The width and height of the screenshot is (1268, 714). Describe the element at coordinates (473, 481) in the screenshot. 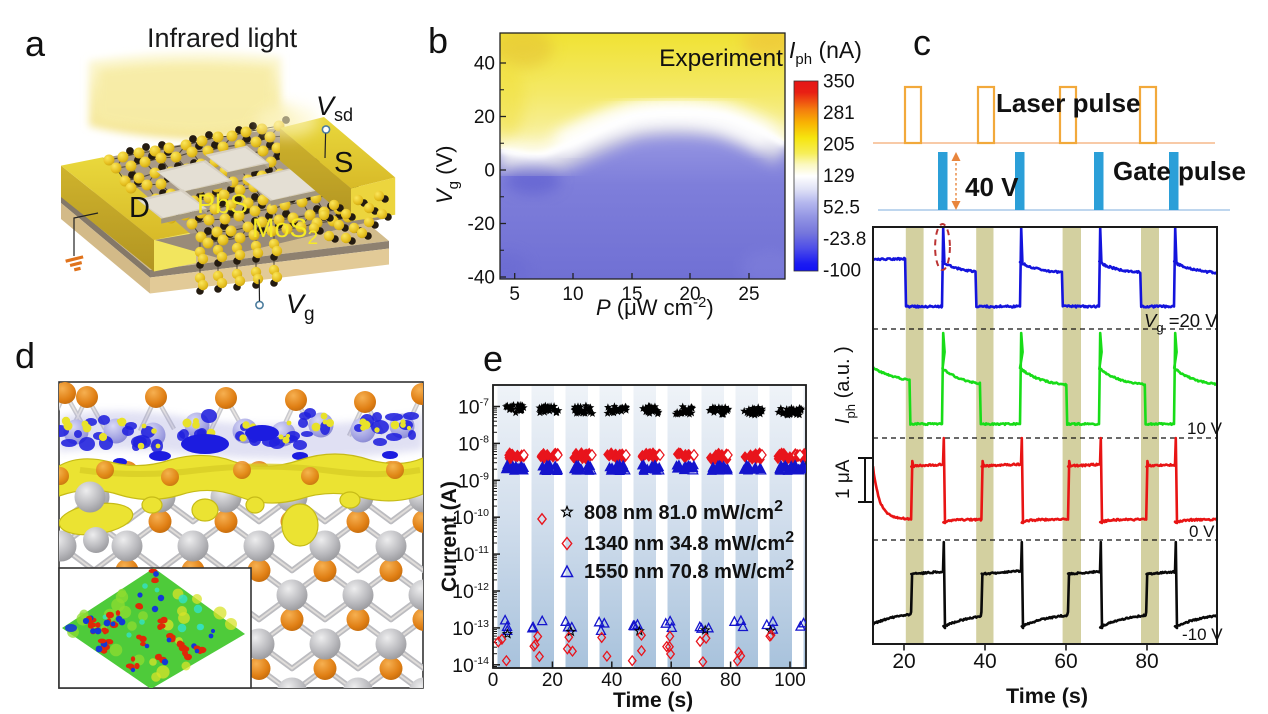

I see `svg-text: 10-9` at that location.